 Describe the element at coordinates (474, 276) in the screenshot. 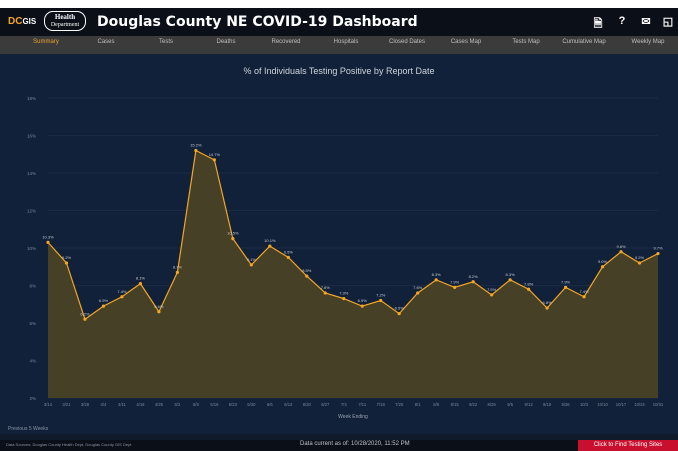

I see `data-label: 8.2%` at that location.